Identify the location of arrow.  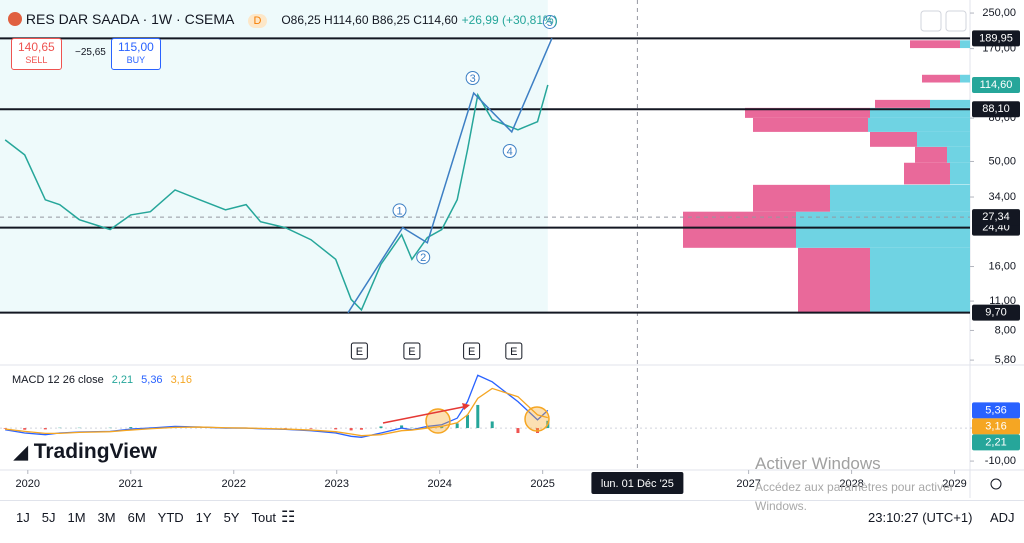
(425, 414).